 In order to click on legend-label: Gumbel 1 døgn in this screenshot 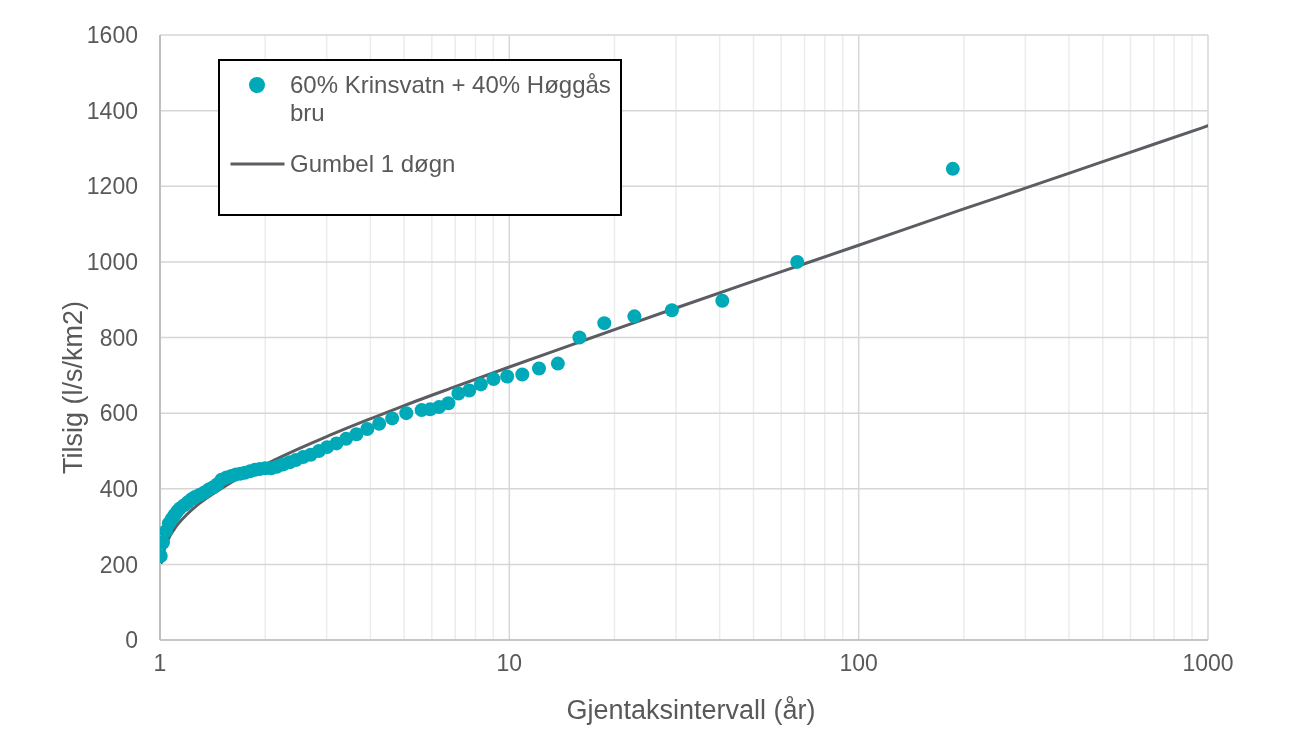, I will do `click(373, 164)`.